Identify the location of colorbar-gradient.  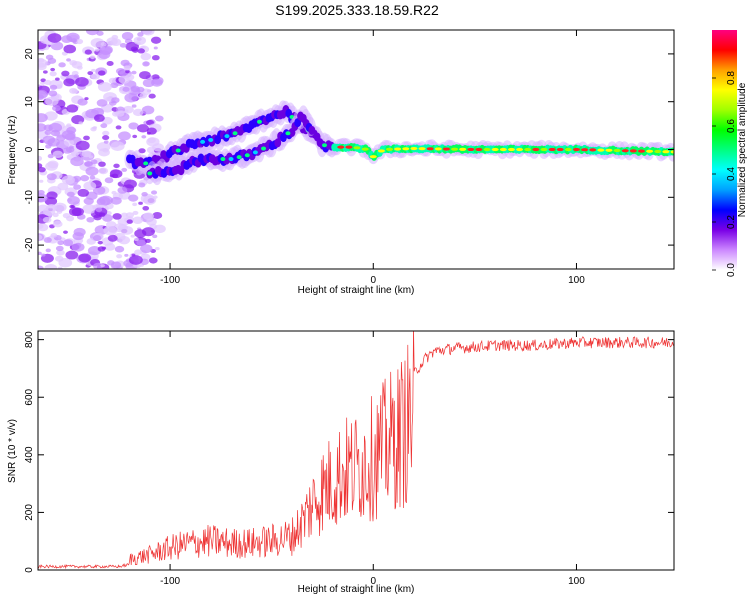
(724, 150).